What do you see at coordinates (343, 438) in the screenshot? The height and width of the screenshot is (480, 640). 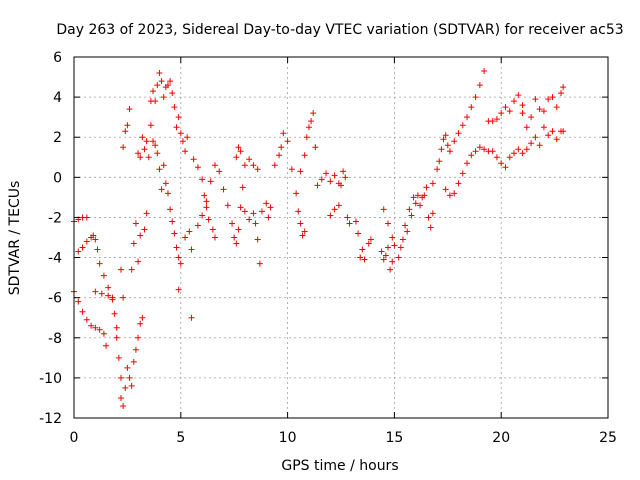 I see `x-tick-labels: 0 5 10 15 20 25` at bounding box center [343, 438].